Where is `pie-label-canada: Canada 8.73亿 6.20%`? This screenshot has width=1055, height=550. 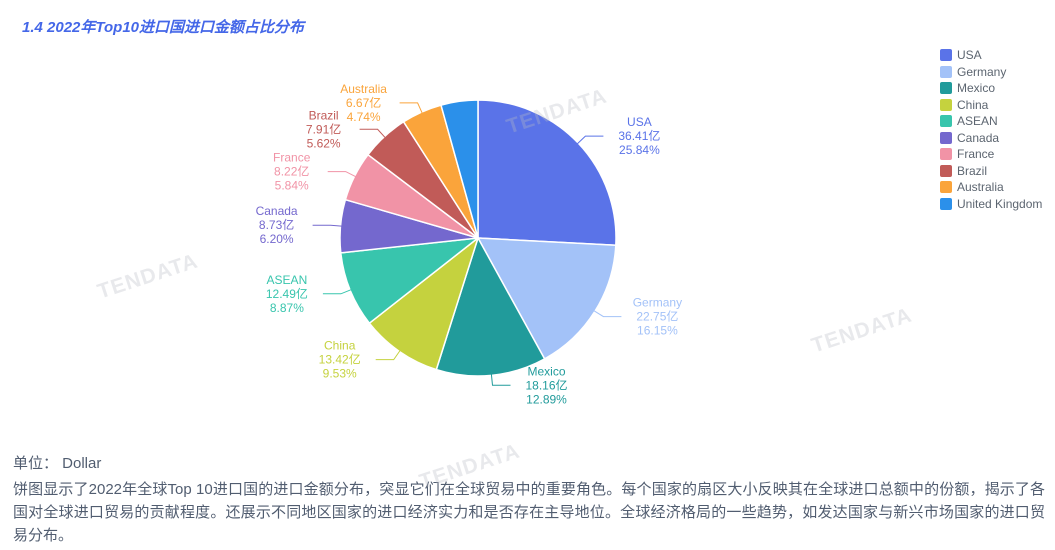 pie-label-canada: Canada 8.73亿 6.20% is located at coordinates (277, 225).